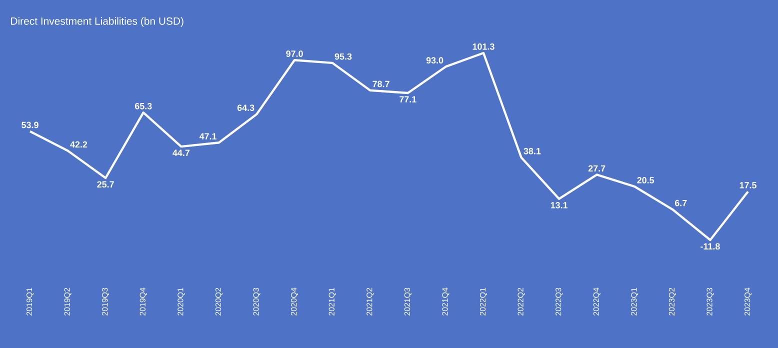 Image resolution: width=778 pixels, height=348 pixels. Describe the element at coordinates (710, 246) in the screenshot. I see `data-label: -11.8` at that location.